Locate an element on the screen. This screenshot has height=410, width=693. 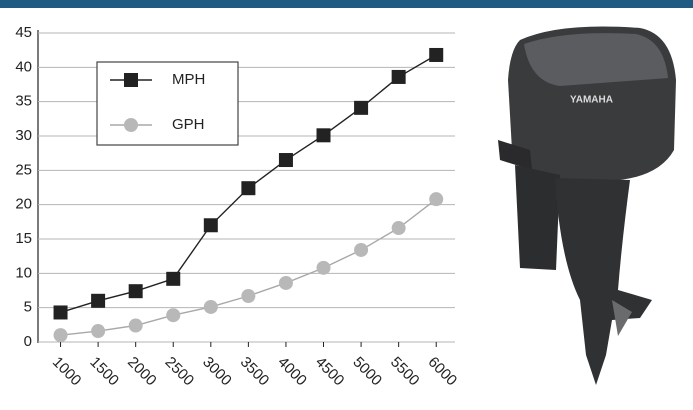
motor-brand: YAMAHA is located at coordinates (591, 100).